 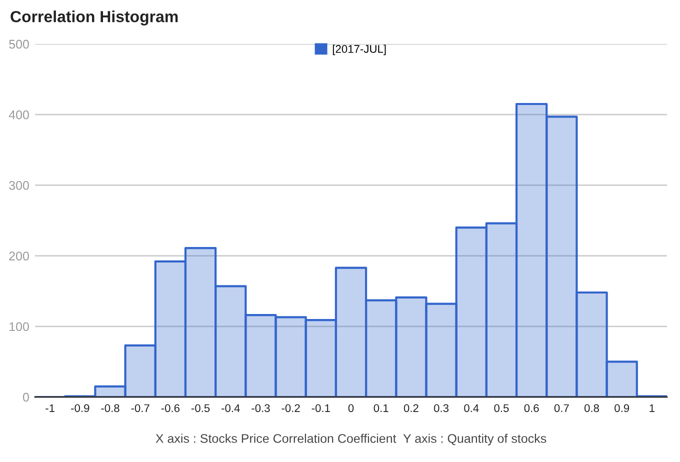 What do you see at coordinates (471, 408) in the screenshot?
I see `x-tick-label: 0.4` at bounding box center [471, 408].